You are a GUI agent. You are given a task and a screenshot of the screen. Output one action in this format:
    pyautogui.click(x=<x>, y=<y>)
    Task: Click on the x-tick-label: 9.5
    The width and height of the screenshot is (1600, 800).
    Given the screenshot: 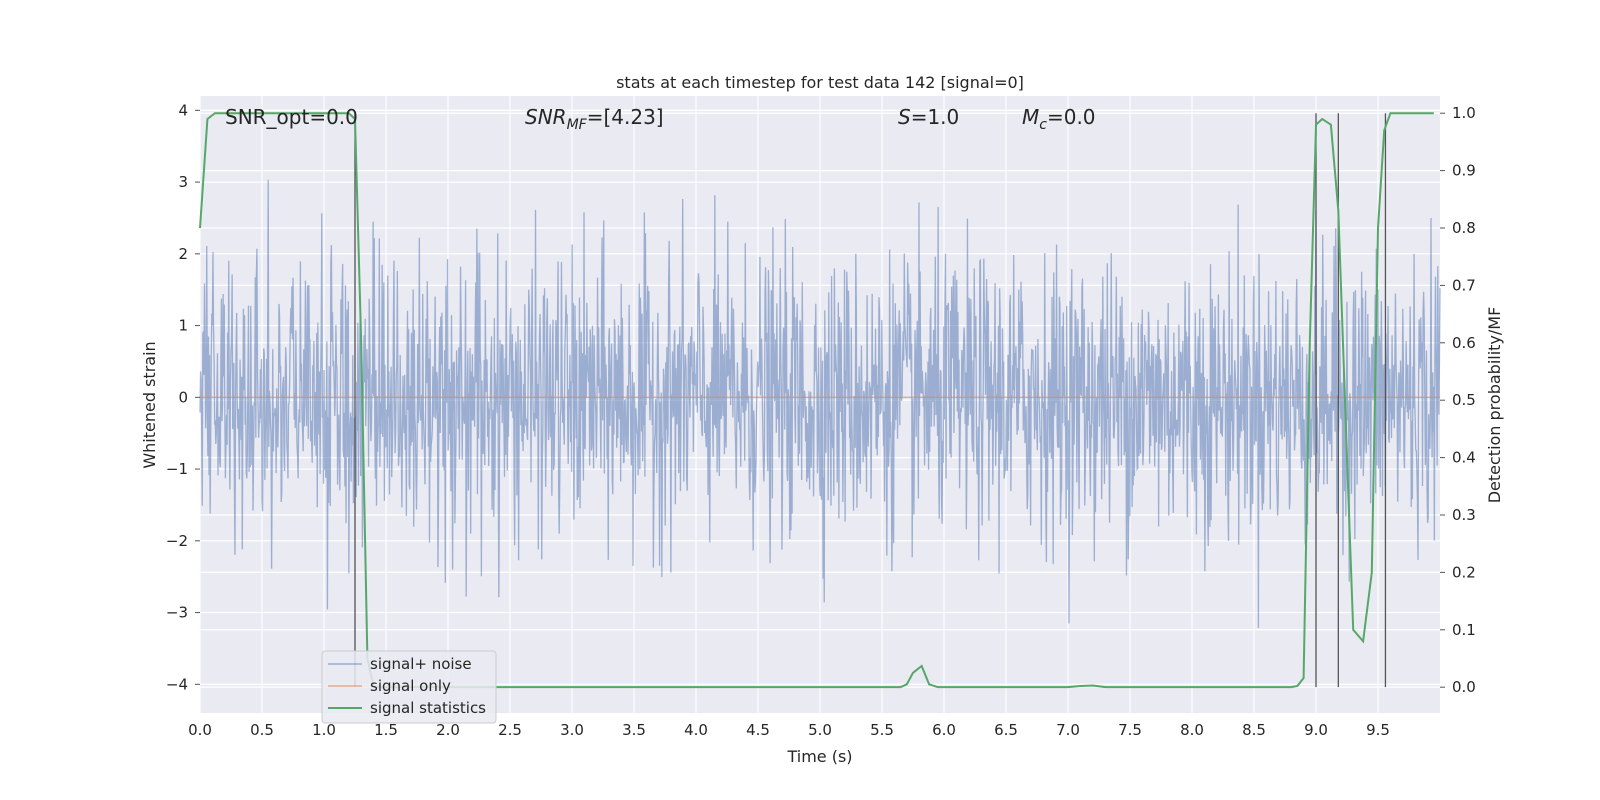 What is the action you would take?
    pyautogui.click(x=1378, y=730)
    